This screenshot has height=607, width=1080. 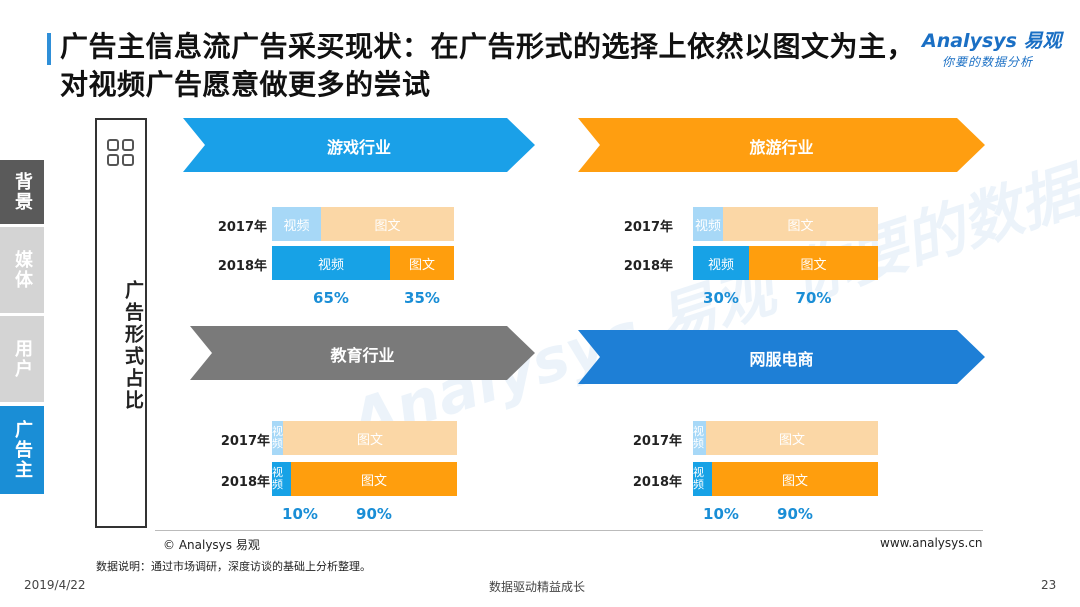 I want to click on side-tab-background: 背景, so click(x=22, y=192).